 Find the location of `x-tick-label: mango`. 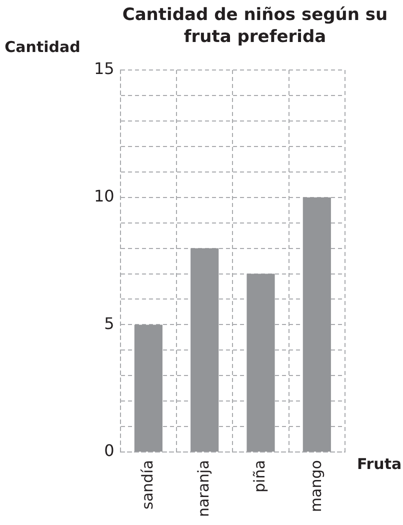

x-tick-label: mango is located at coordinates (315, 486).